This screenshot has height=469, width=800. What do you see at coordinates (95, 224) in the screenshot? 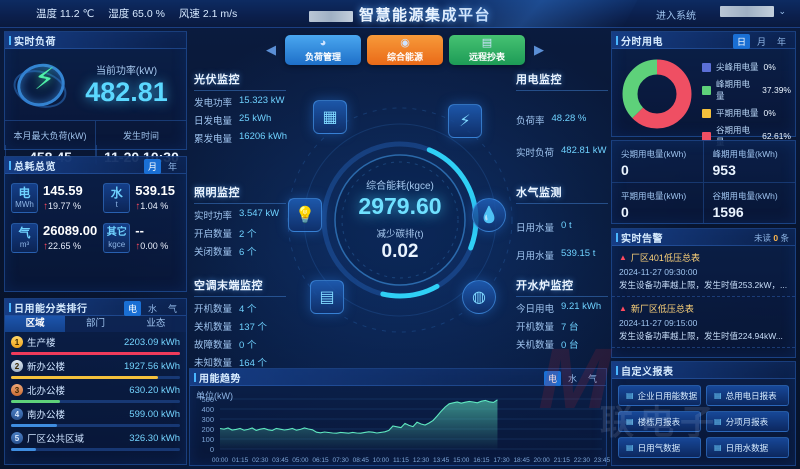
I see `total-consumption-panel: 总耗总览 月 年 电 MWh 145.59 ↑19.77 % 水 t` at bounding box center [95, 224].